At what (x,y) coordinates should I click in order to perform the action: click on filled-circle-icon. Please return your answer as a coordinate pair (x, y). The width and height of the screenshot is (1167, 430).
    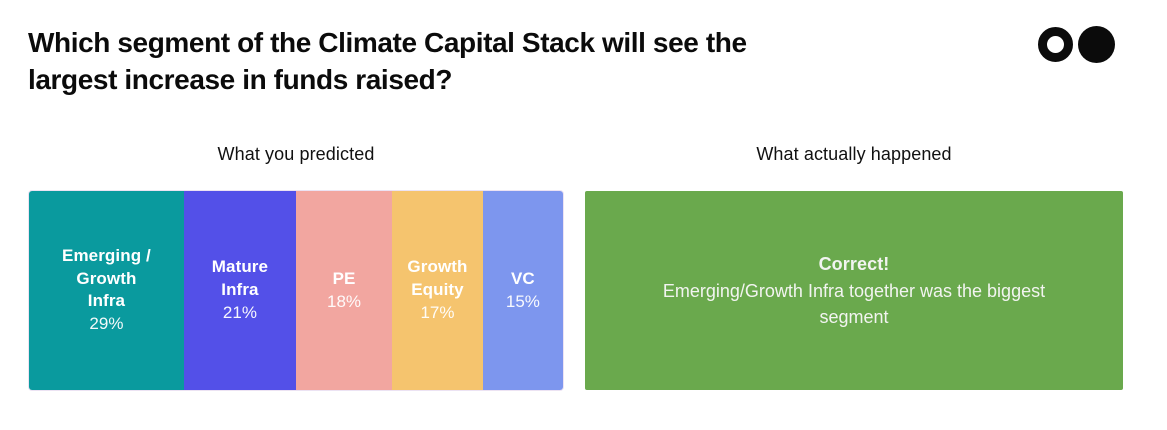
    Looking at the image, I should click on (1096, 44).